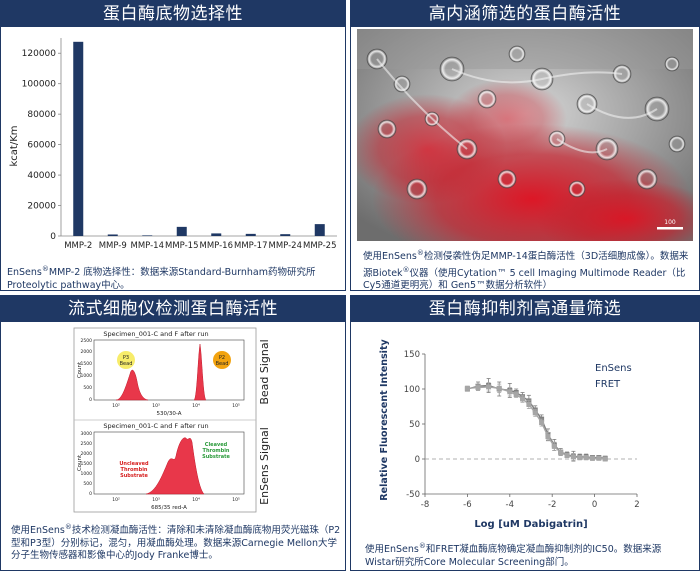  I want to click on y-tick-label: -50, so click(413, 495).